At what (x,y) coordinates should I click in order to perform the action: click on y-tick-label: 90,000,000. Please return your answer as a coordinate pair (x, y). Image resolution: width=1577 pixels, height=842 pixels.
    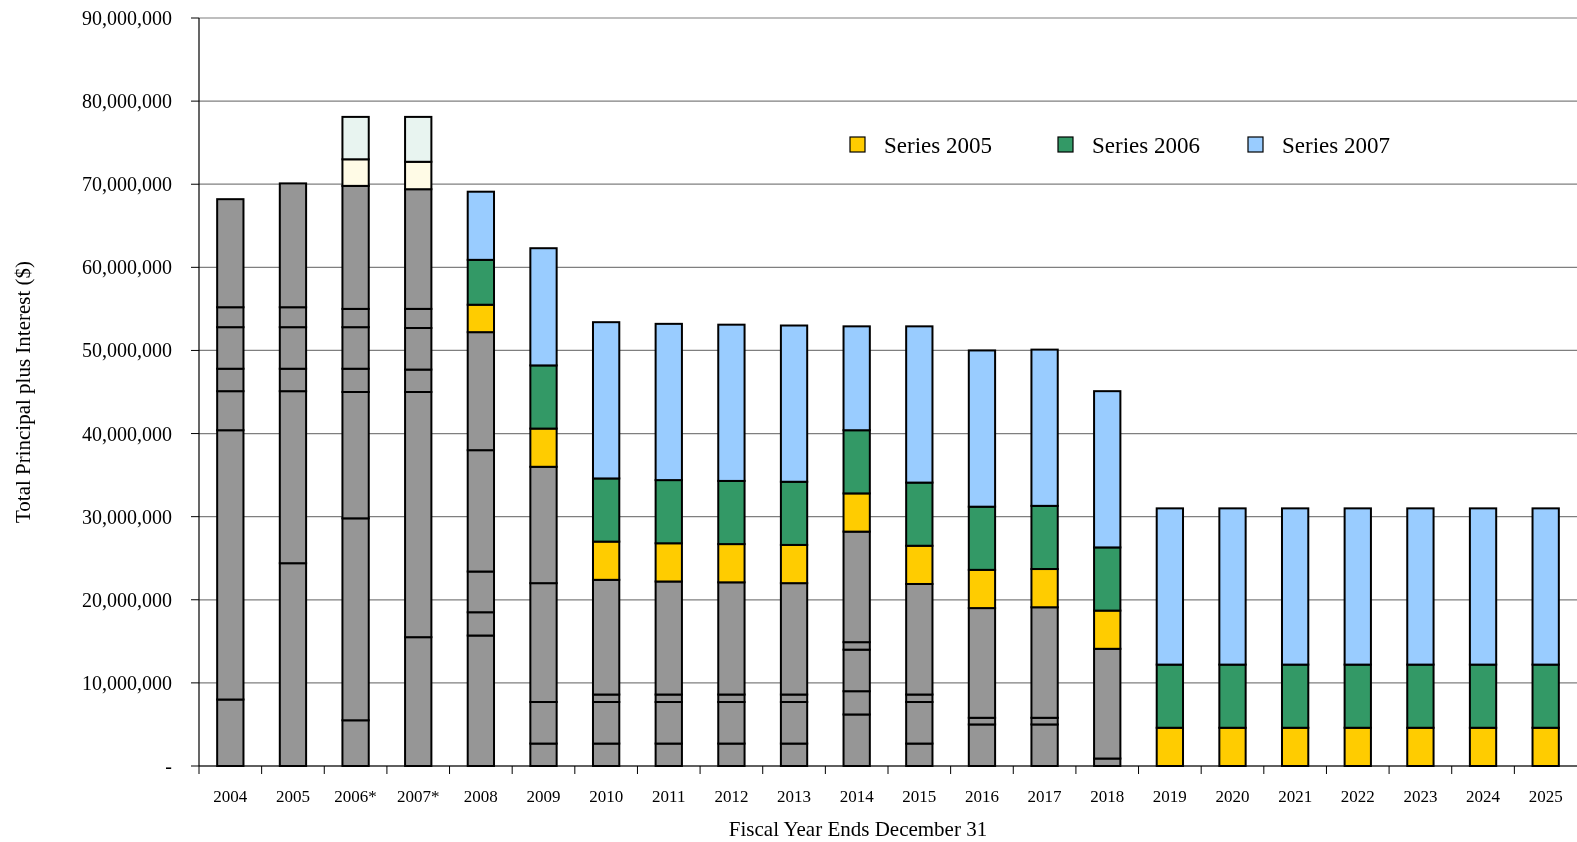
    Looking at the image, I should click on (127, 18).